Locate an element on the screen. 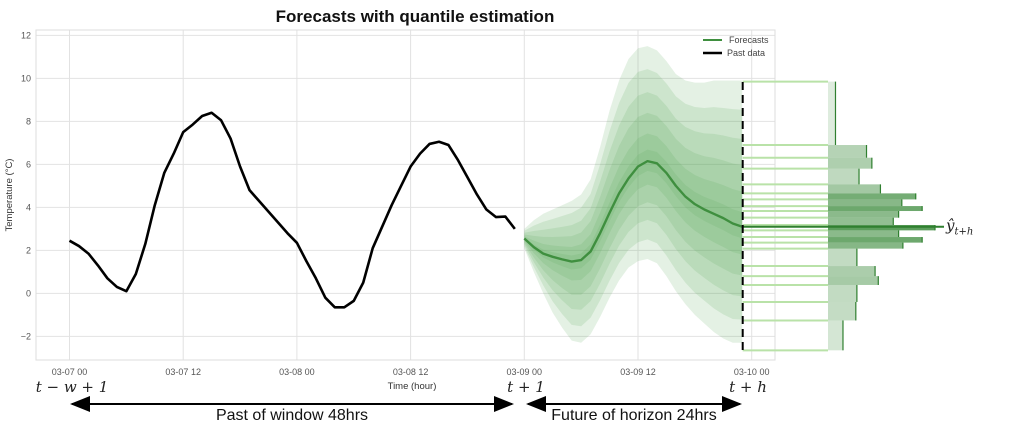 The width and height of the screenshot is (1010, 445). x-tick-label: 03-10 00 is located at coordinates (752, 372).